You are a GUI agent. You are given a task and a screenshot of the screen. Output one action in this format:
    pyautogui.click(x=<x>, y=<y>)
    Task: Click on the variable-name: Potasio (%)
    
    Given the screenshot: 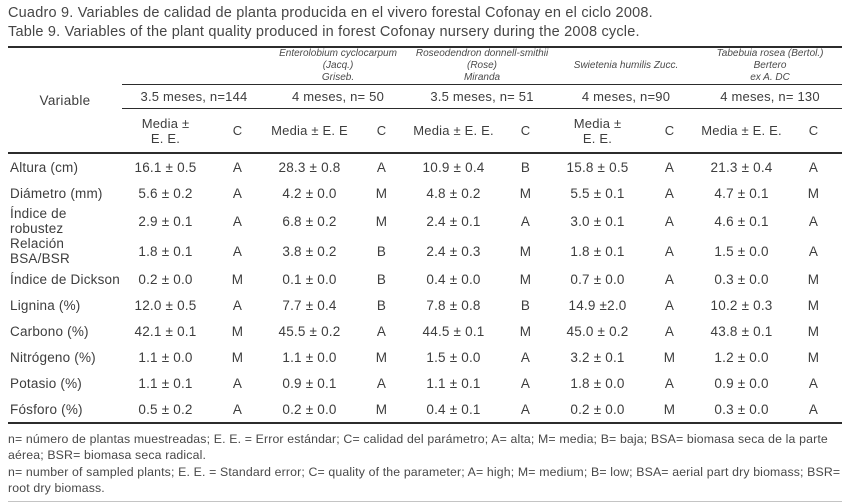 What is the action you would take?
    pyautogui.click(x=46, y=383)
    